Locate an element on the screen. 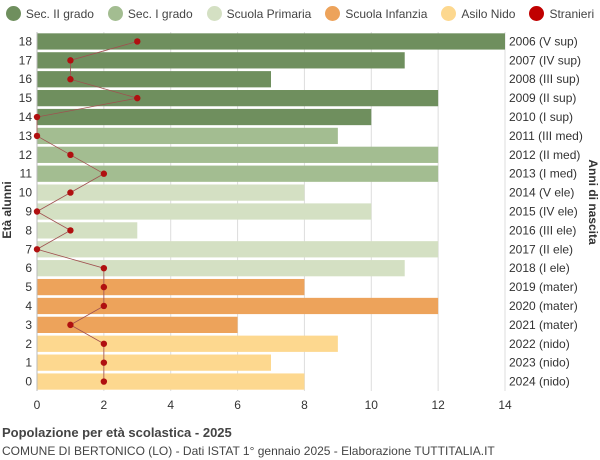  y-tick-label-age: 16 is located at coordinates (26, 79).